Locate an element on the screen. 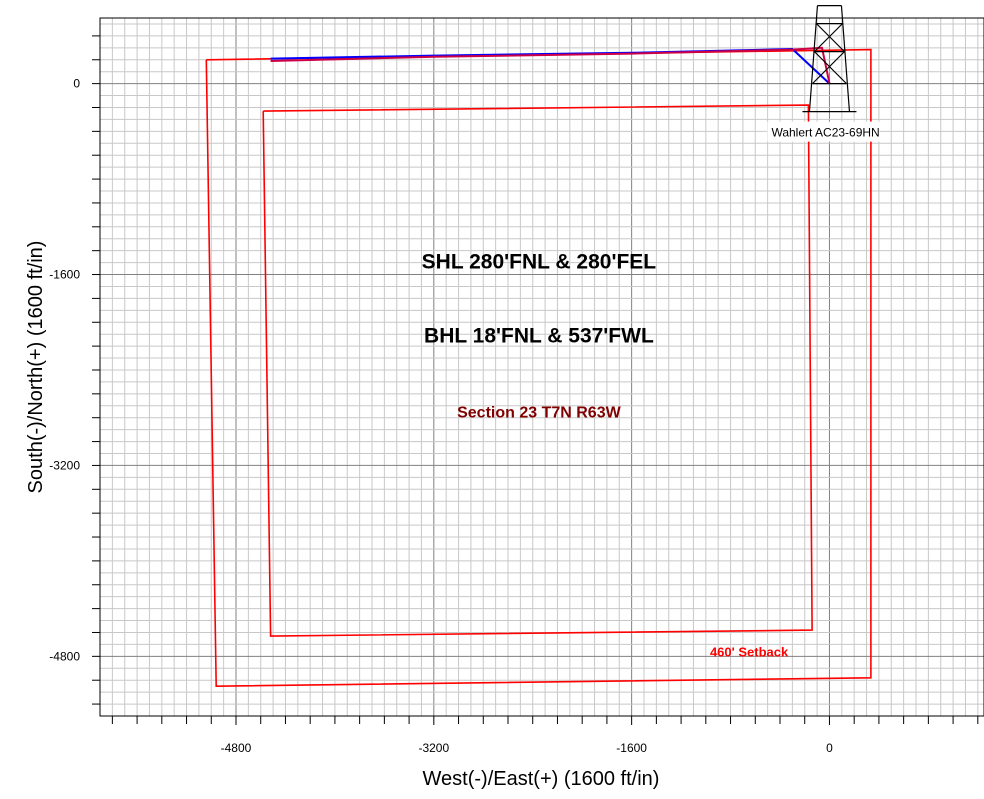  x-tick-label: -3200 is located at coordinates (433, 748).